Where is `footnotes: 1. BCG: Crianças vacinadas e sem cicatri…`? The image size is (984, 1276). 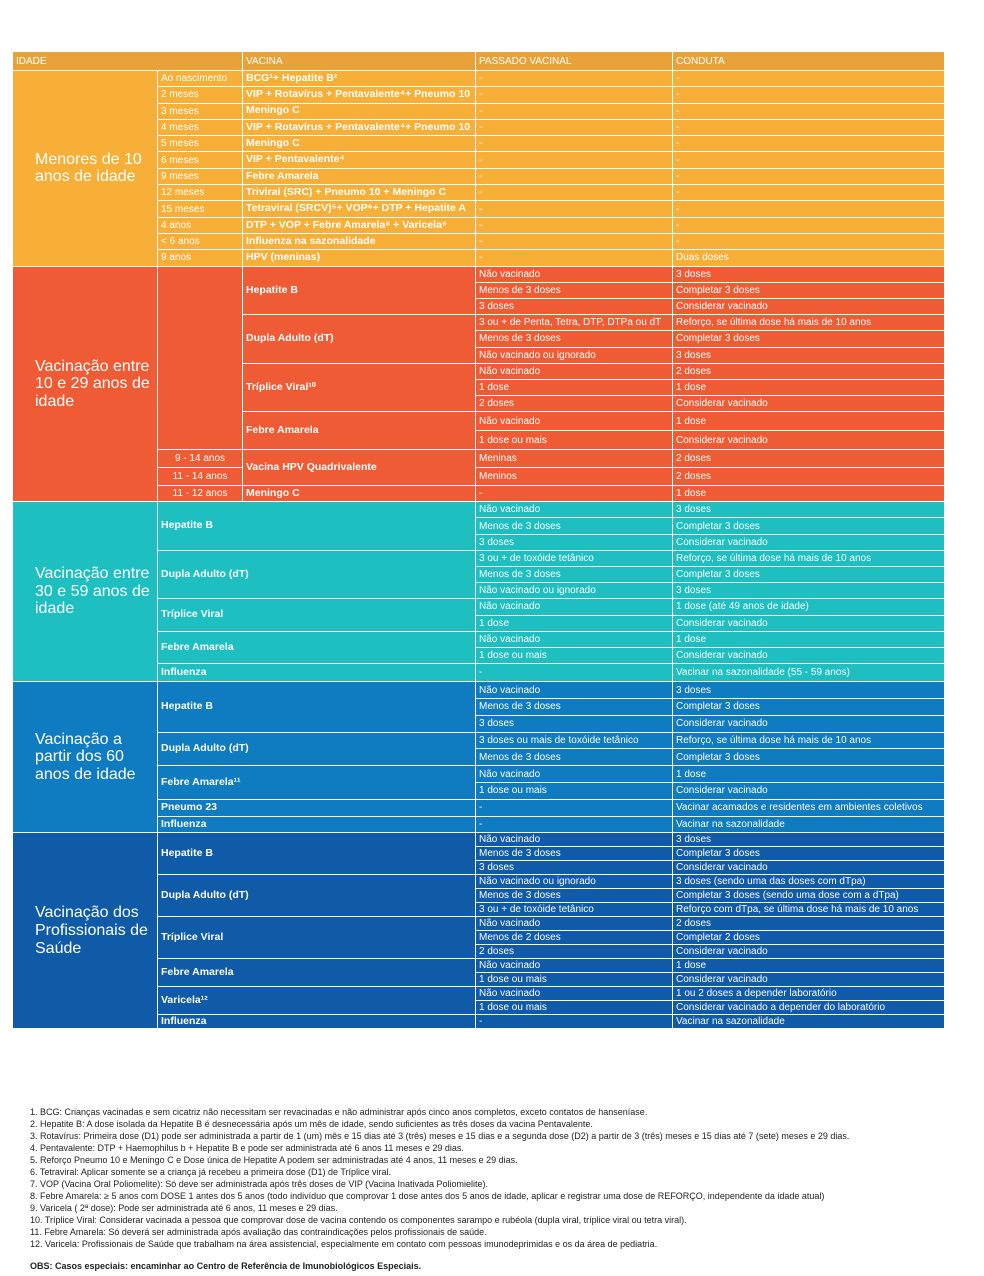
footnotes: 1. BCG: Crianças vacinadas e sem cicatri… is located at coordinates (500, 1178).